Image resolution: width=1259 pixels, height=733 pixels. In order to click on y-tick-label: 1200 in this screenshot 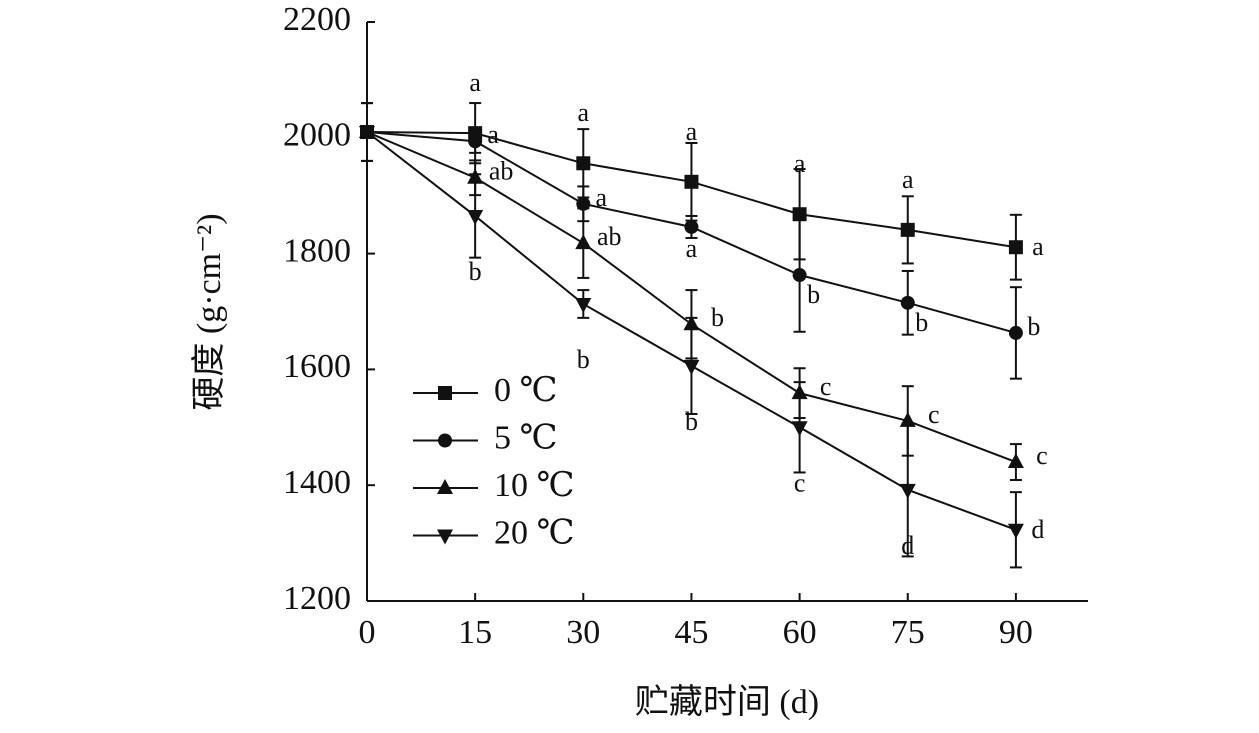, I will do `click(317, 598)`.